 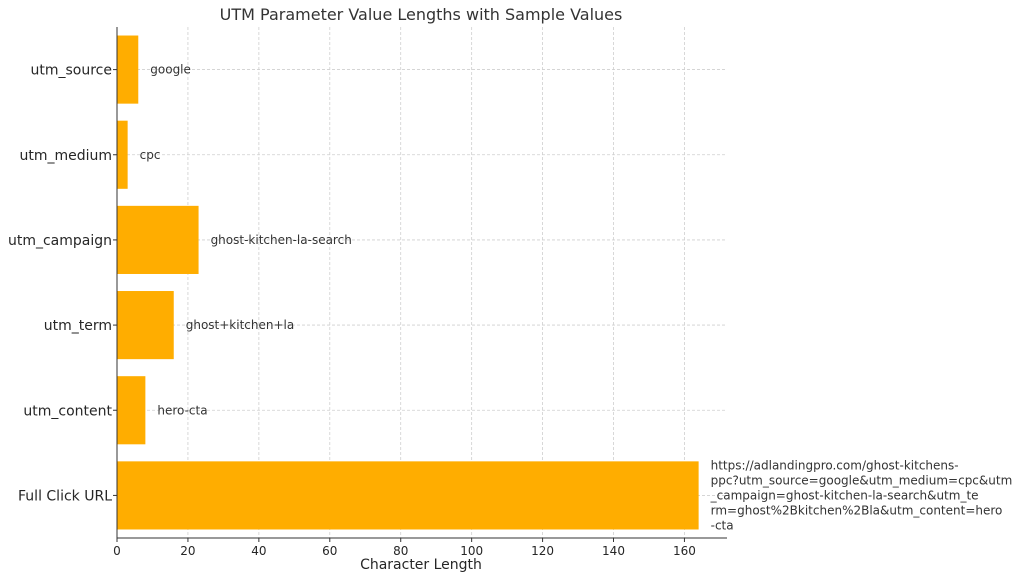 I want to click on bar-value-label: hero-cta, so click(x=182, y=410).